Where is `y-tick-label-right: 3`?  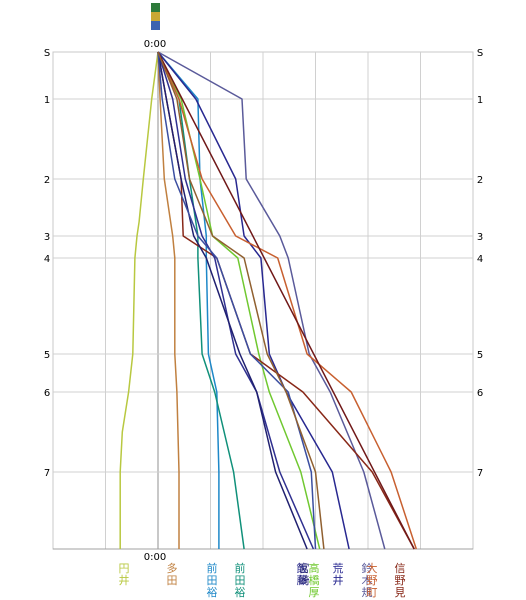
y-tick-label-right: 3 is located at coordinates (480, 237).